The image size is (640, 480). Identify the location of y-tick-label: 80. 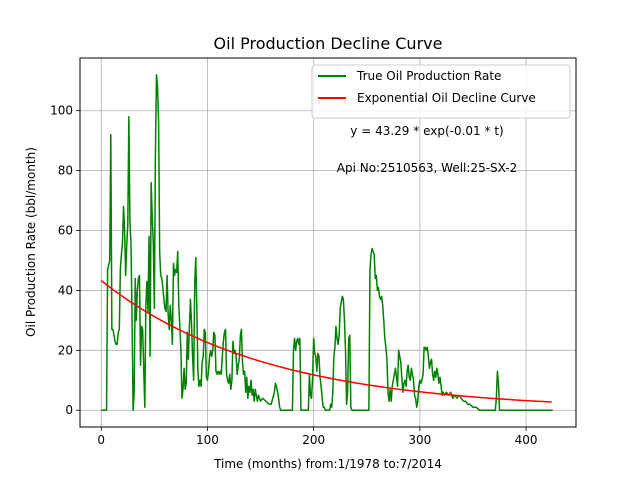
(65, 171).